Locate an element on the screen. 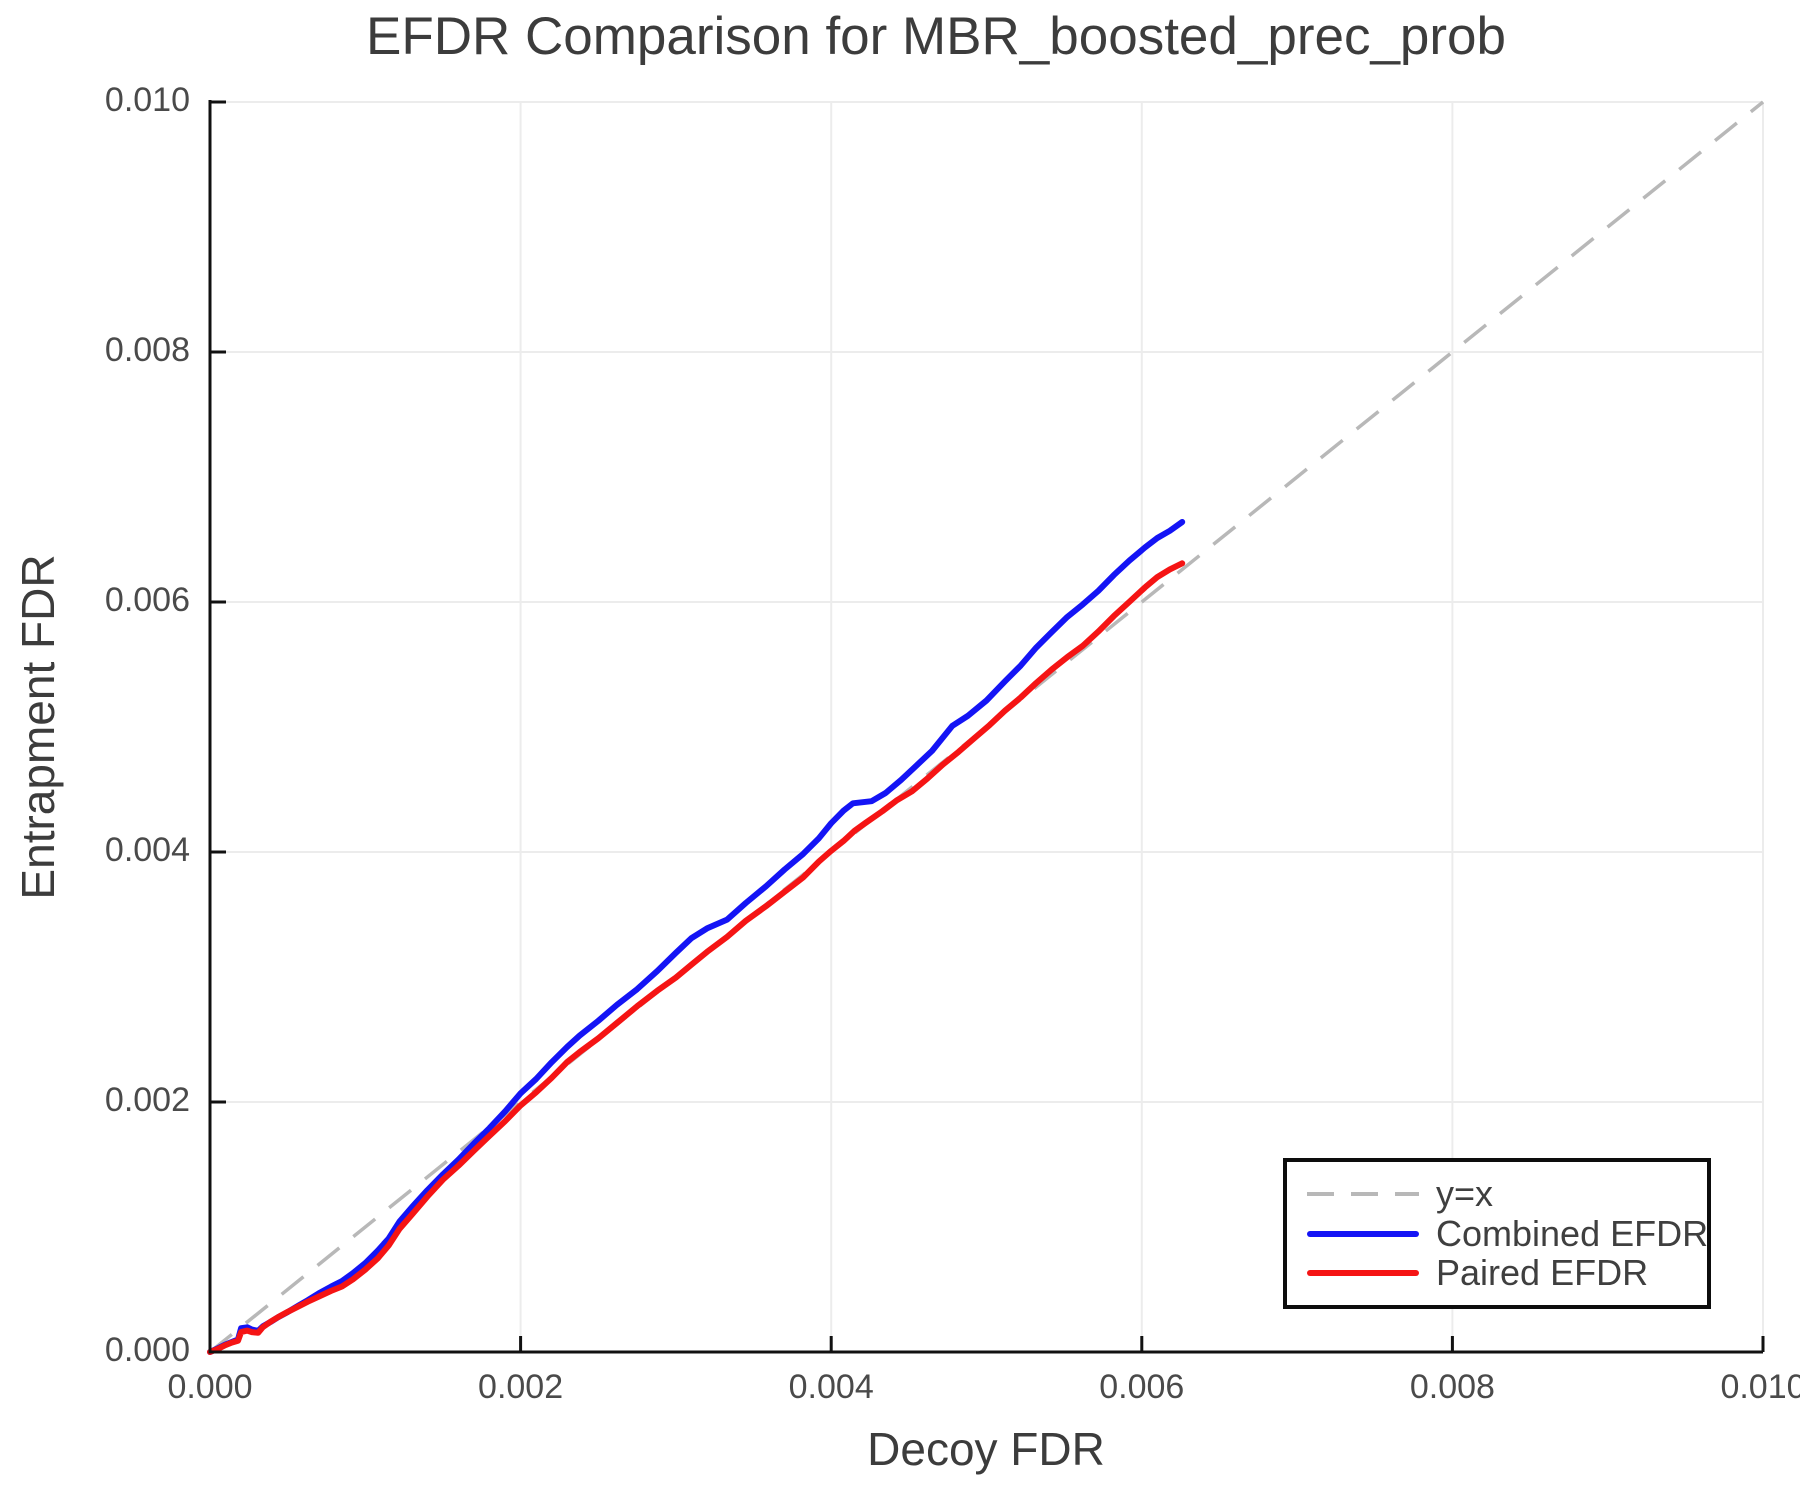  y-tick-label: 0.010 is located at coordinates (147, 100).